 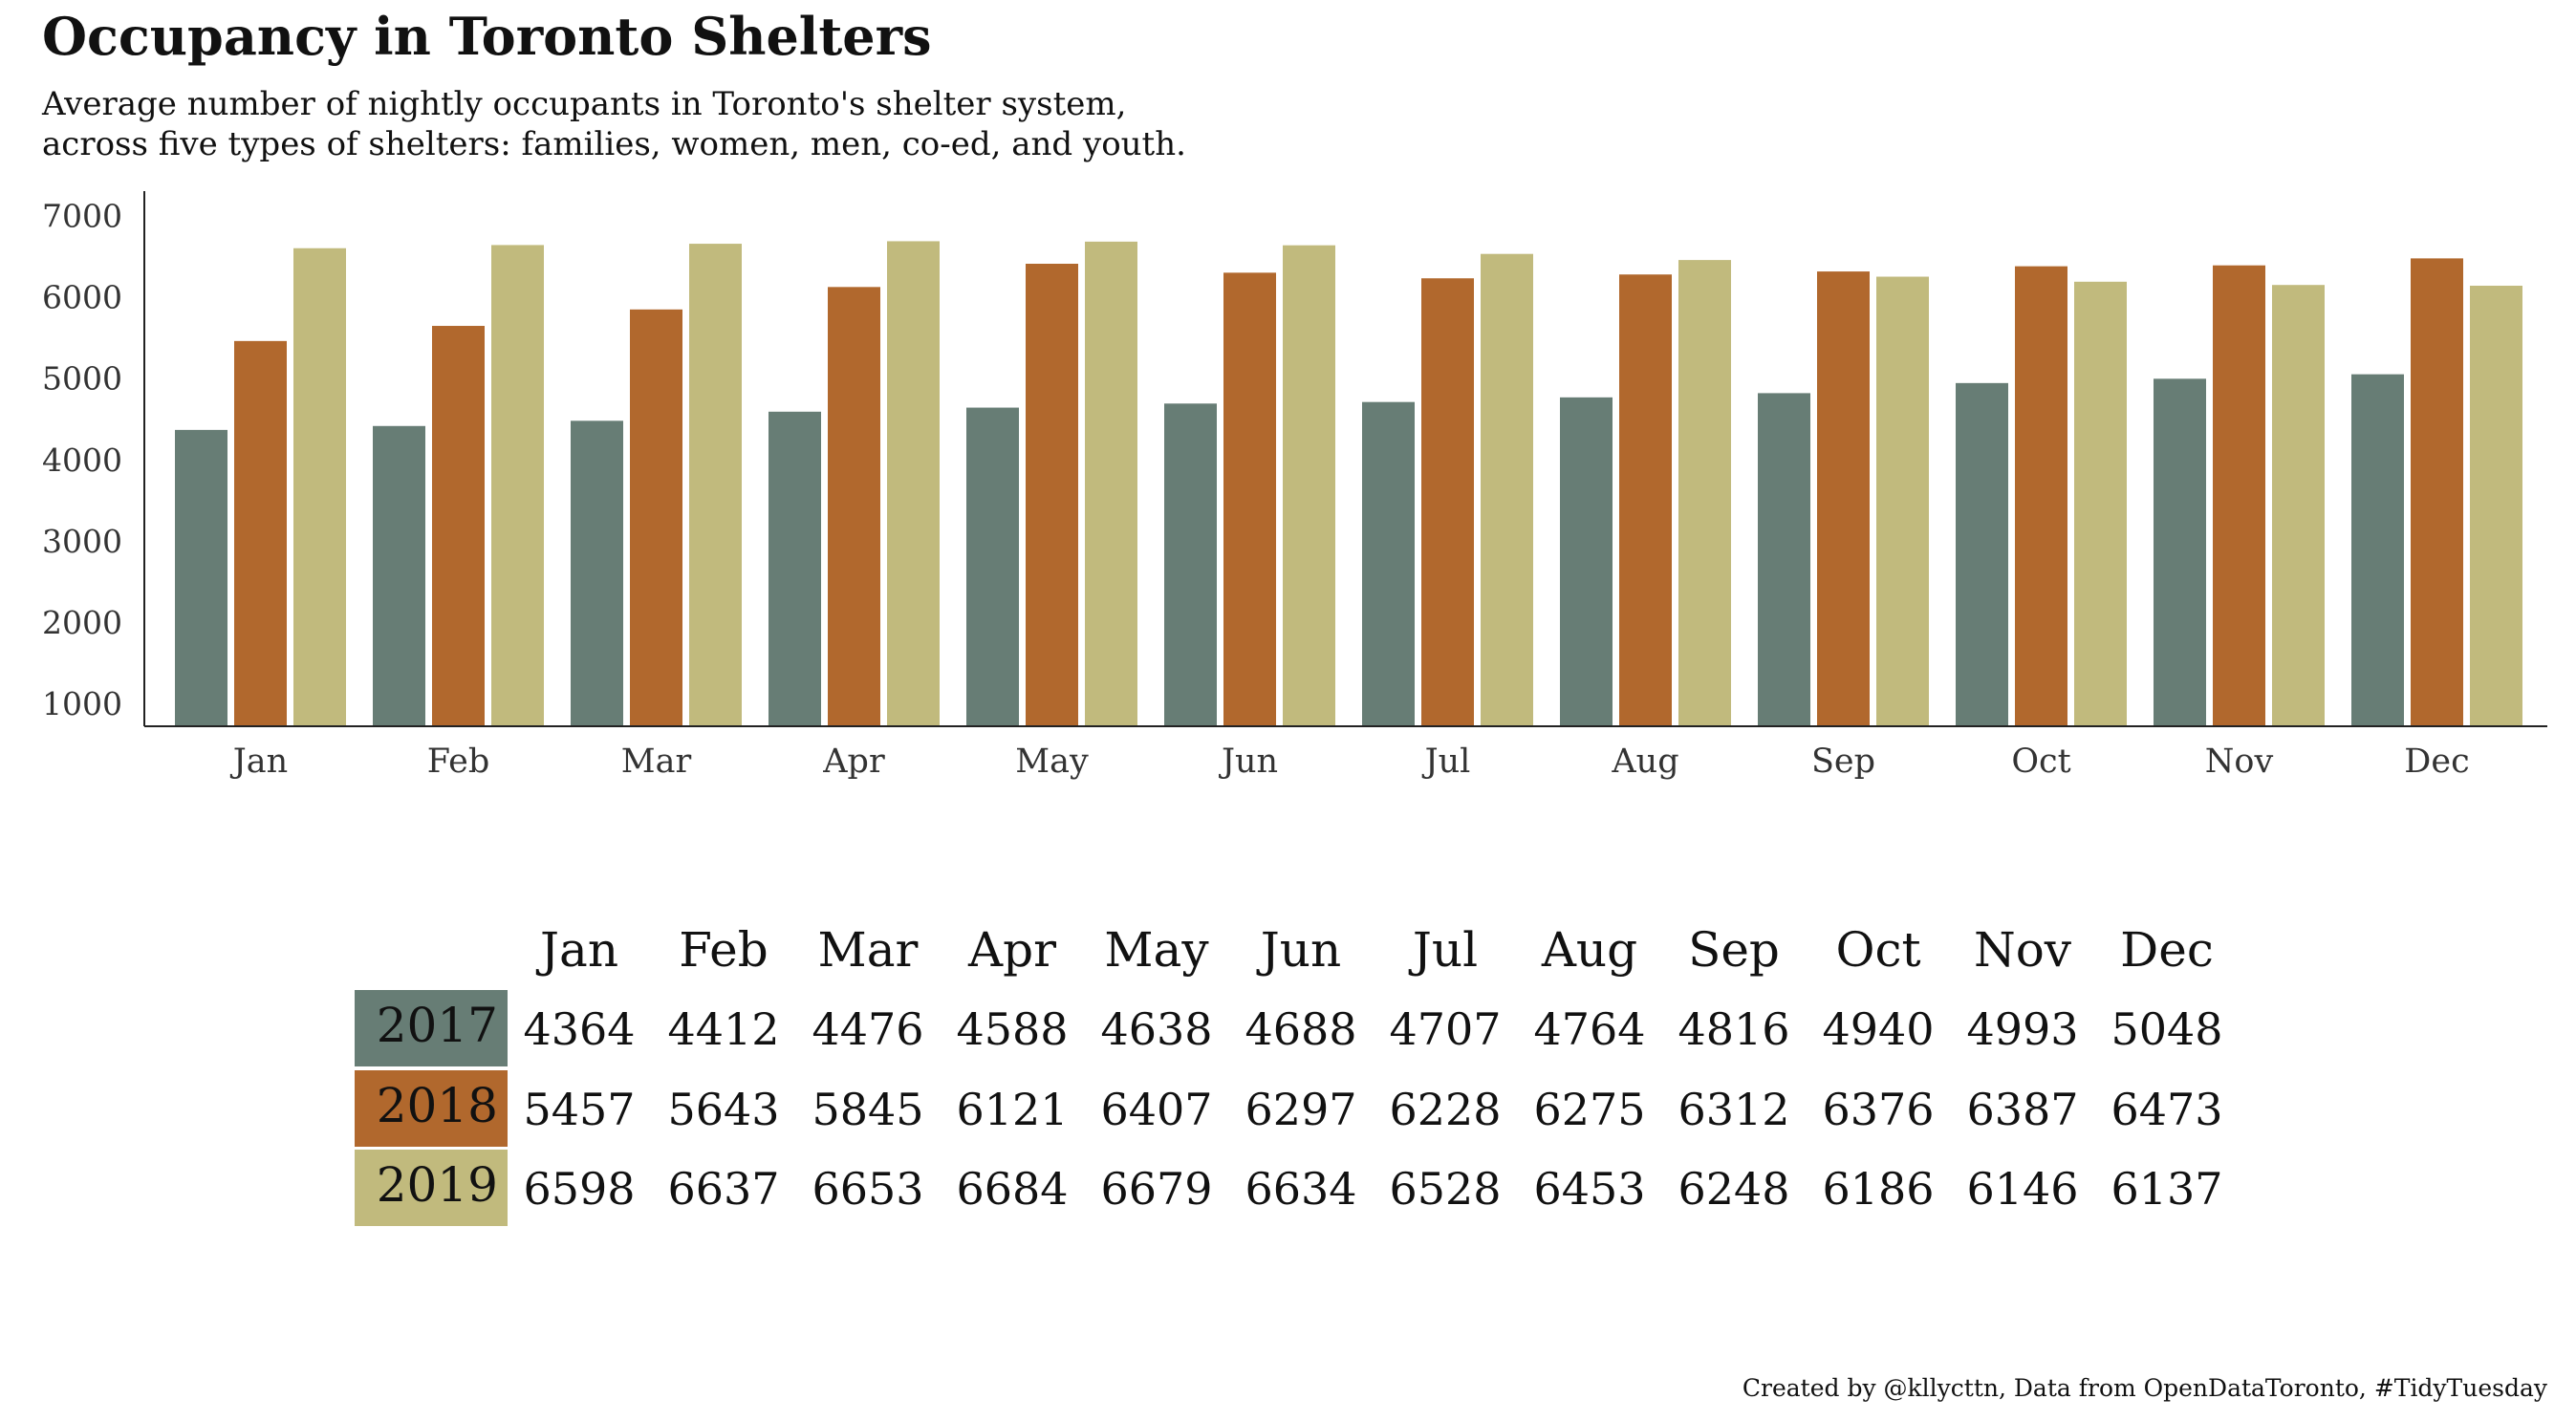 I want to click on table-cell-2018-jan: 5457, so click(x=579, y=1109).